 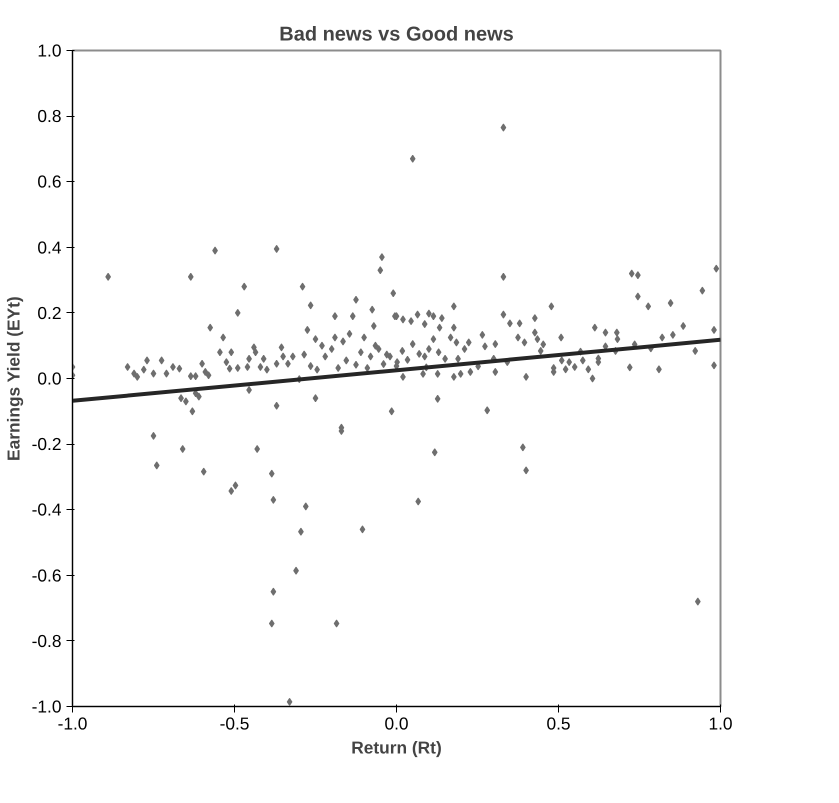 What do you see at coordinates (49, 116) in the screenshot?
I see `y-tick-label: 0.8` at bounding box center [49, 116].